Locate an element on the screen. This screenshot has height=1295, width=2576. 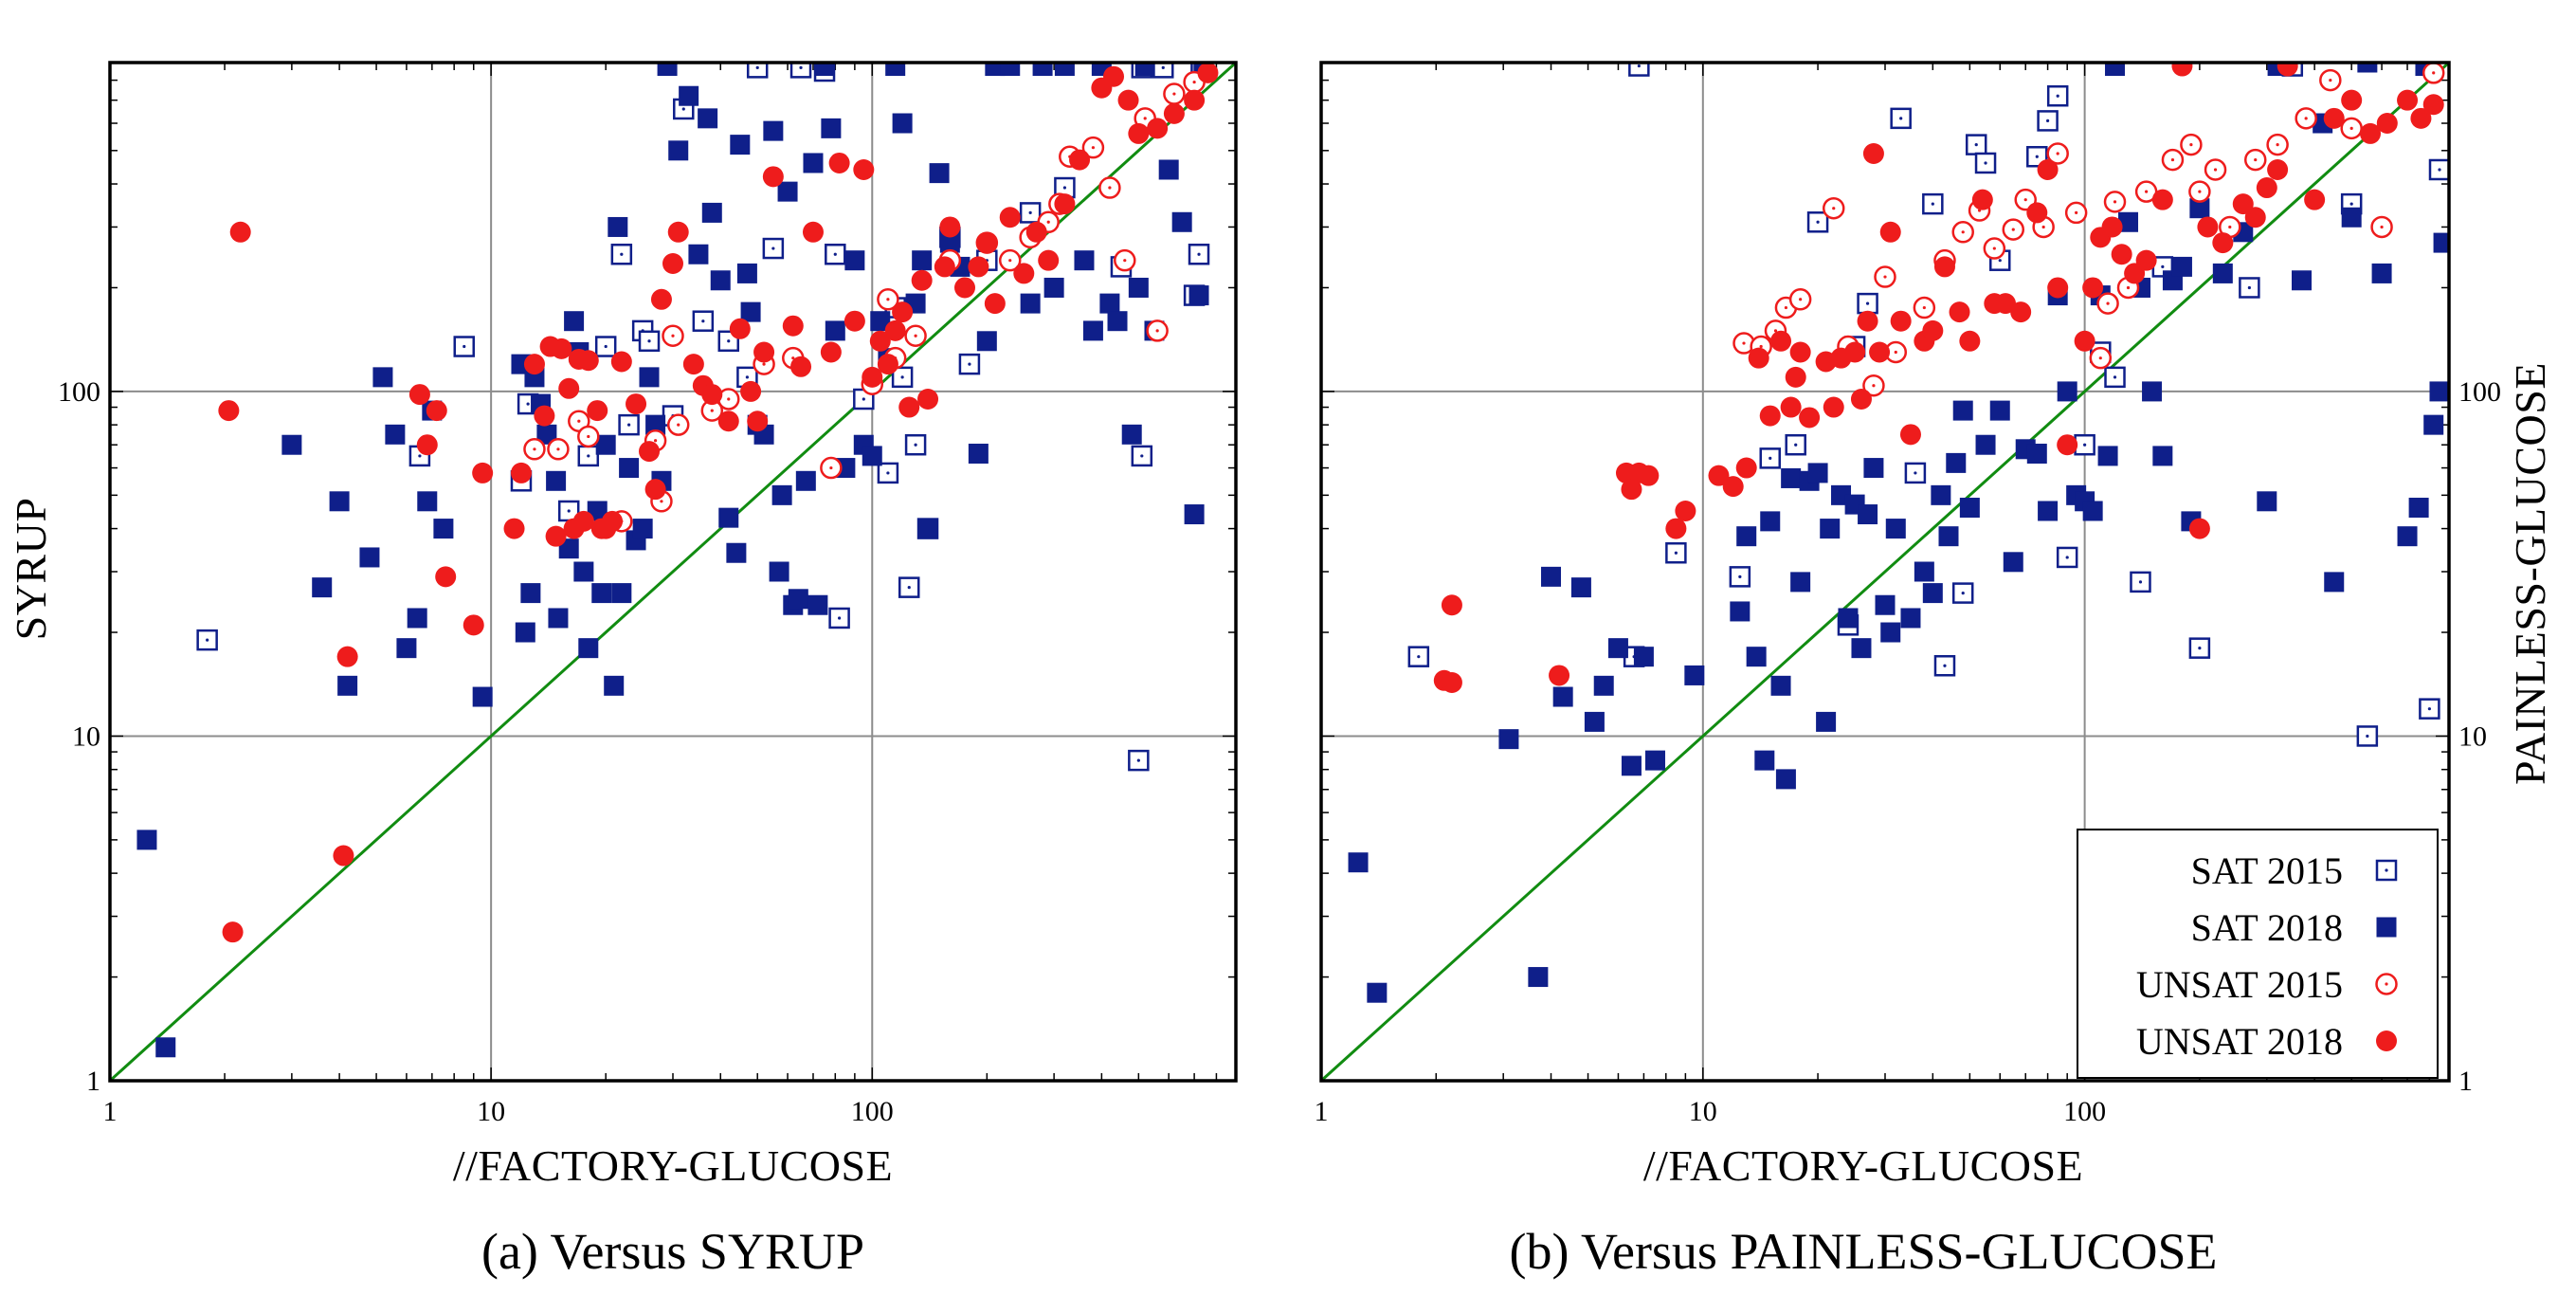
point-a-s0-9-dot is located at coordinates (628, 425).